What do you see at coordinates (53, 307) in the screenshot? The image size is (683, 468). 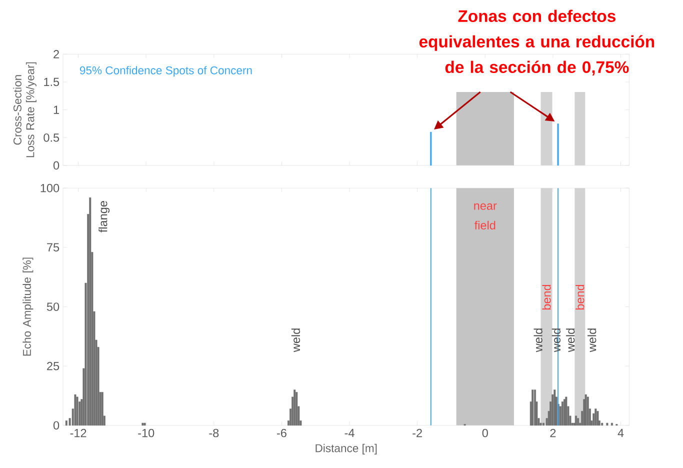 I see `y-tick-label: 50` at bounding box center [53, 307].